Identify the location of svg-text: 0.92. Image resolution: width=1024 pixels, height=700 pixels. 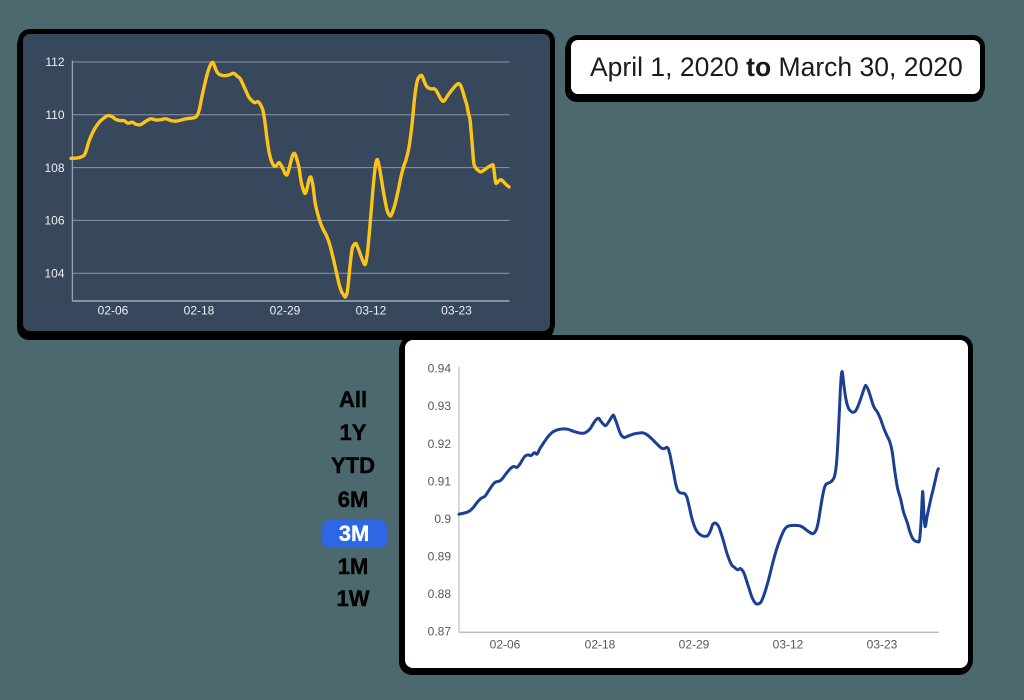
(440, 443).